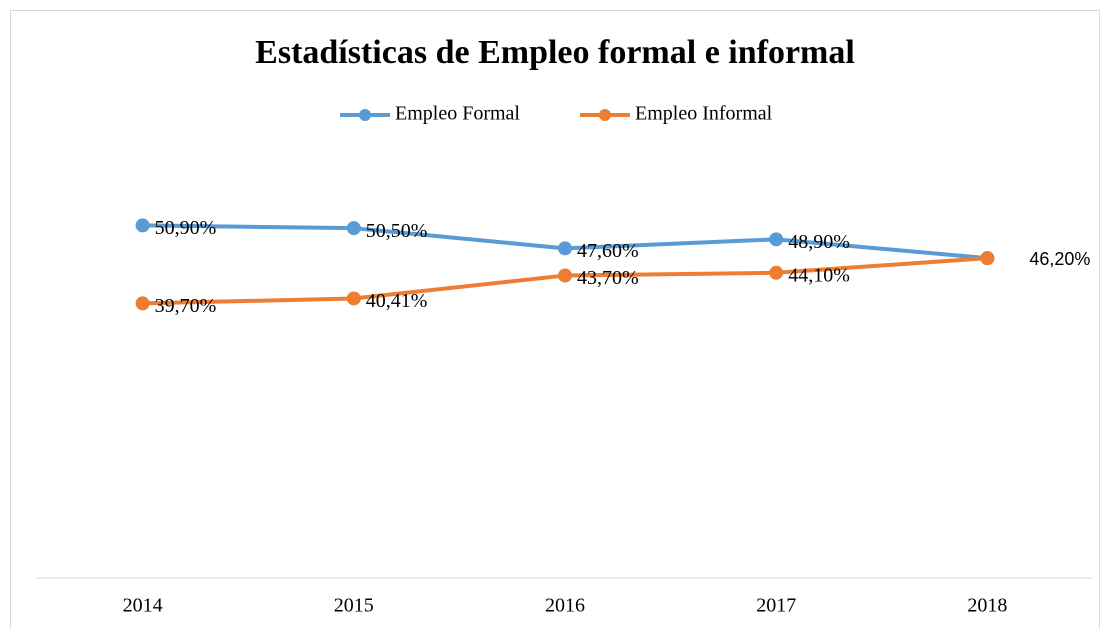  What do you see at coordinates (704, 114) in the screenshot?
I see `legend-label: Empleo Informal` at bounding box center [704, 114].